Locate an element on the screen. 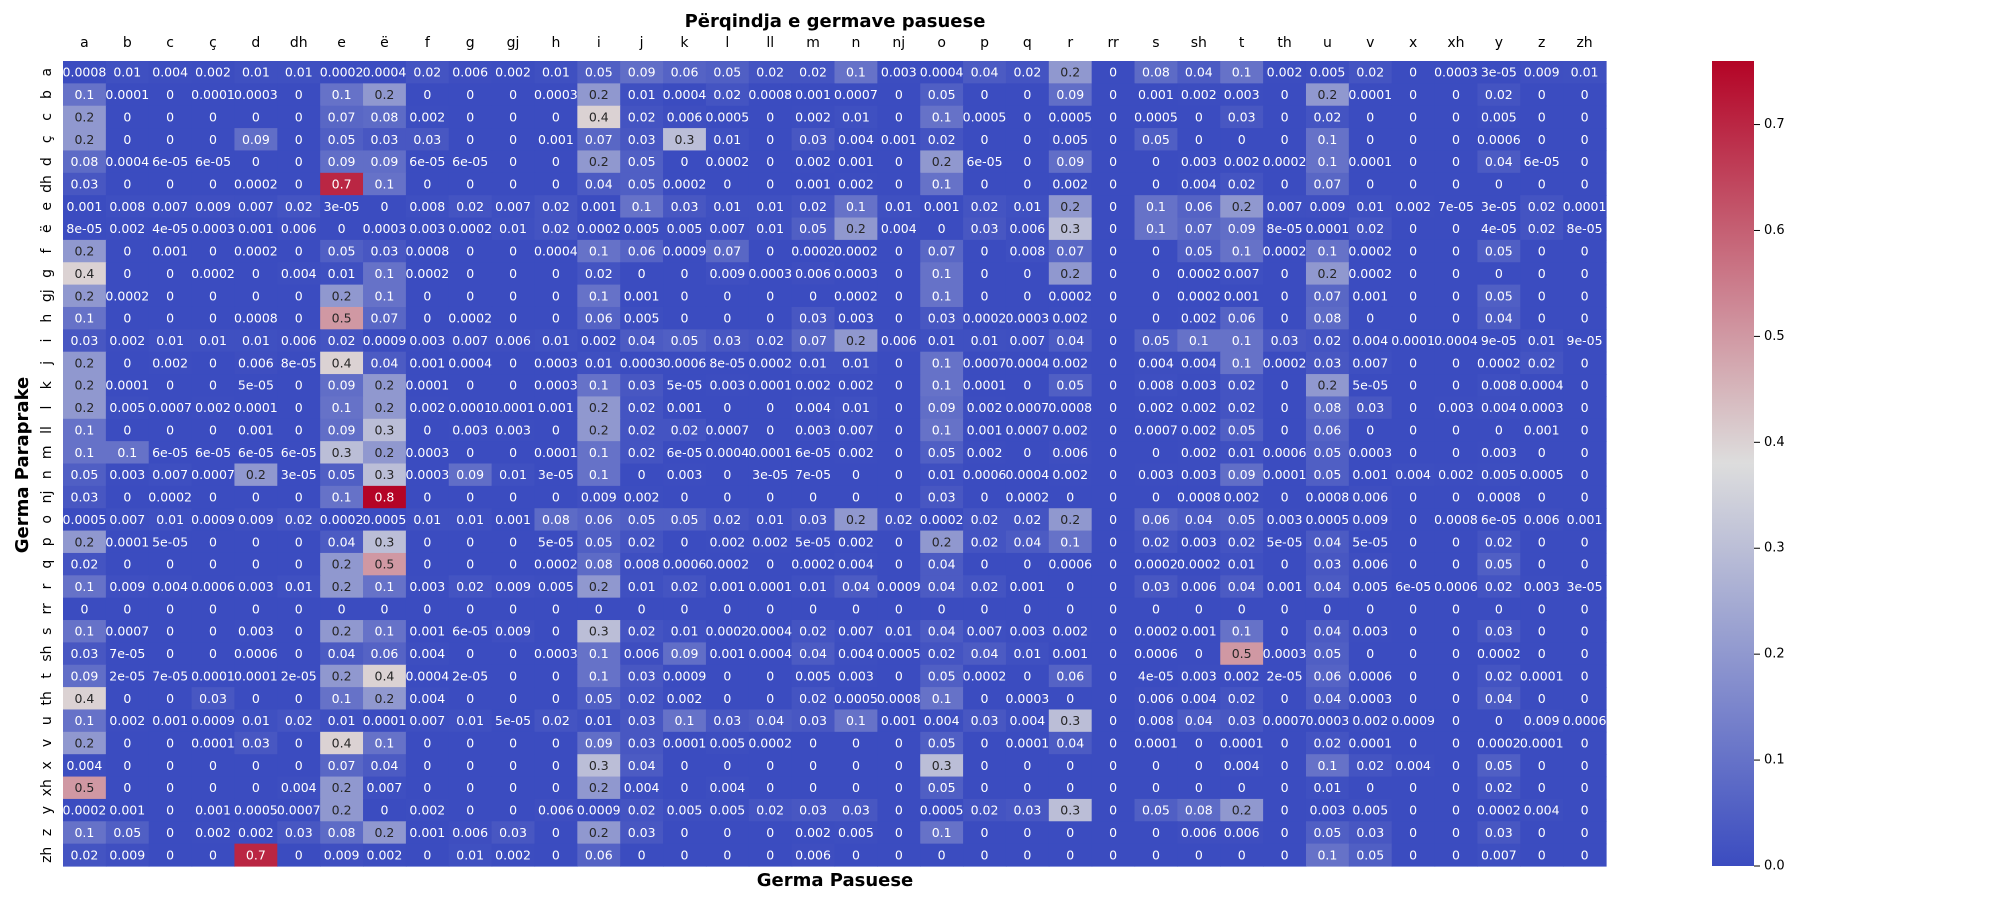 This screenshot has width=2000, height=900. colorbar-tick-label: 0.1 is located at coordinates (1774, 760).